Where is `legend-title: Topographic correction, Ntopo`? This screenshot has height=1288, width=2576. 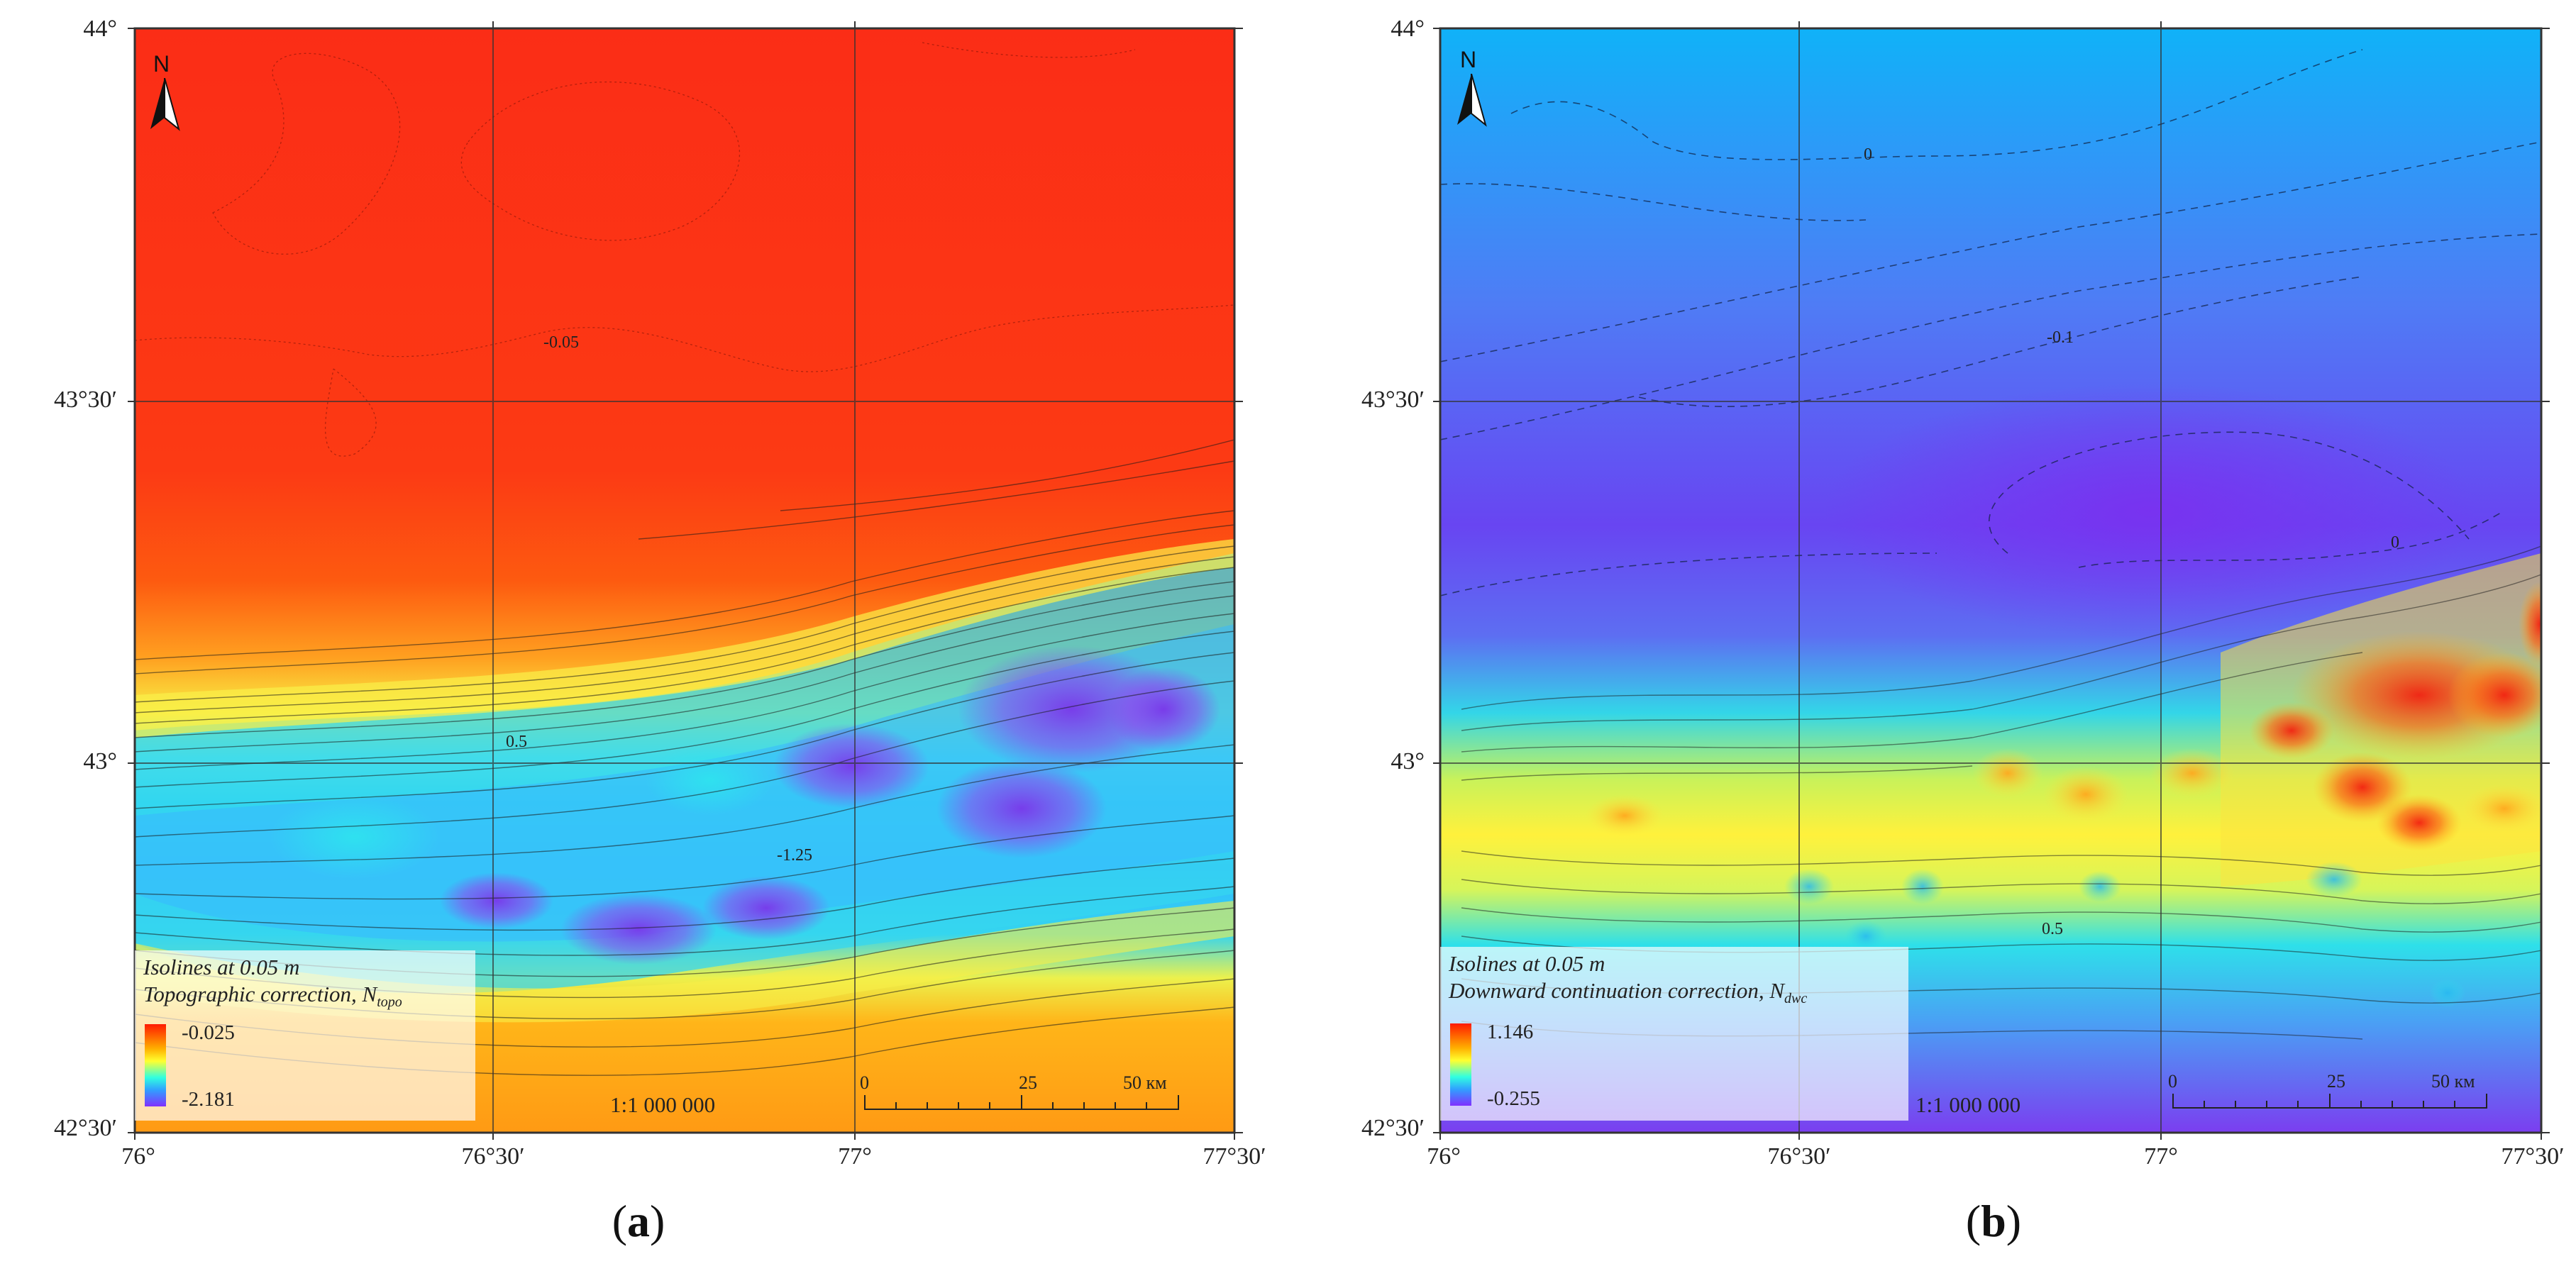
legend-title: Topographic correction, Ntopo is located at coordinates (272, 996).